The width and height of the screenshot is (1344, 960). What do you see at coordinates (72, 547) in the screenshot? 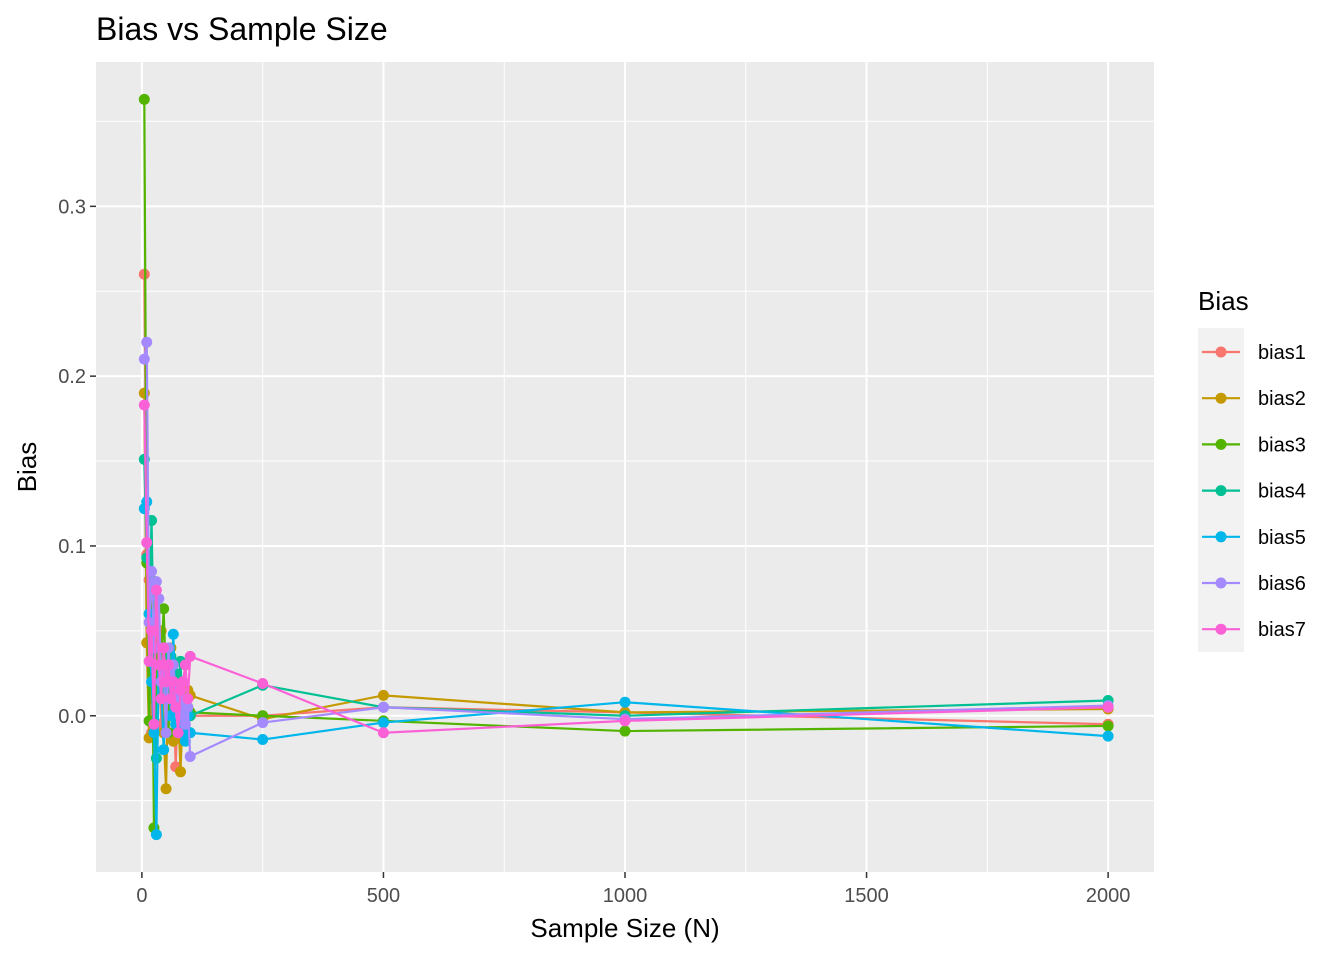
I see `y-tick-label: 0.1` at bounding box center [72, 547].